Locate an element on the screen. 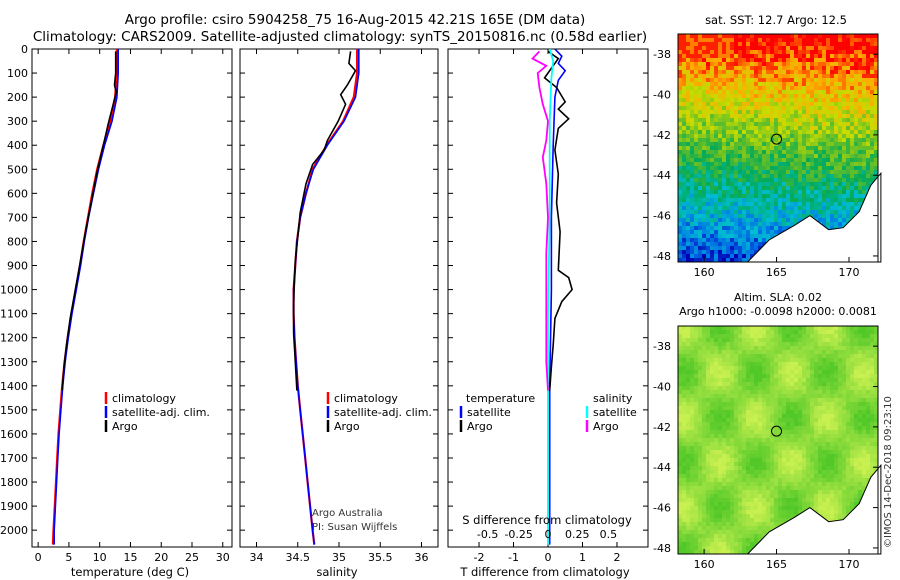 The height and width of the screenshot is (580, 900). y-tick-label: 1900 is located at coordinates (14, 506).